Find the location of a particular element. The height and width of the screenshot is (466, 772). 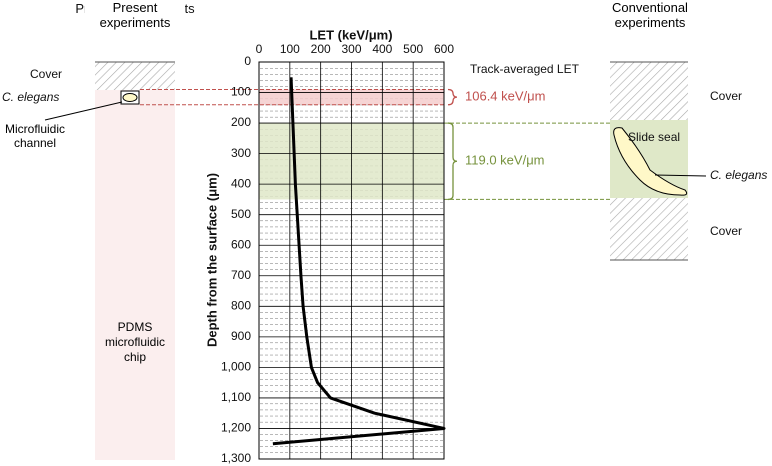

y-tick-label: 800 is located at coordinates (241, 305).